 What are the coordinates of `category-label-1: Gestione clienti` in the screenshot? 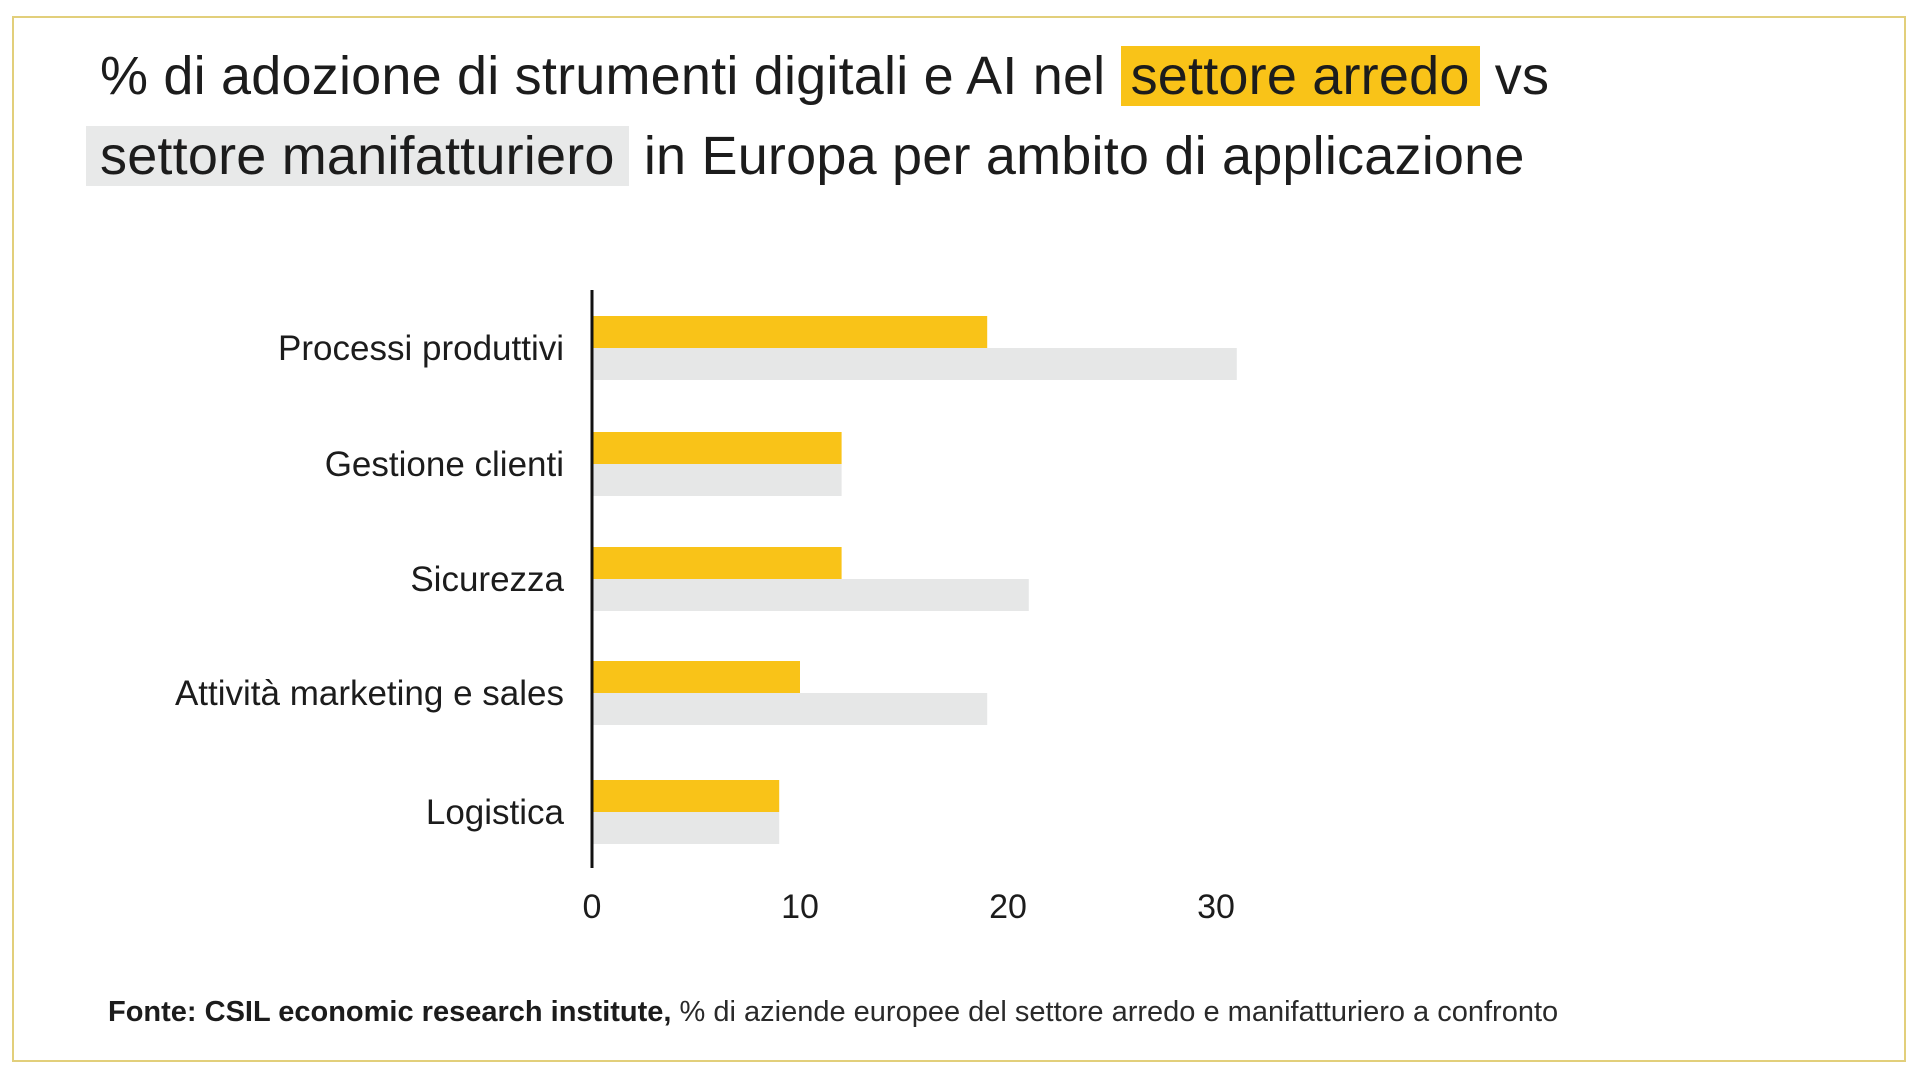 It's located at (444, 464).